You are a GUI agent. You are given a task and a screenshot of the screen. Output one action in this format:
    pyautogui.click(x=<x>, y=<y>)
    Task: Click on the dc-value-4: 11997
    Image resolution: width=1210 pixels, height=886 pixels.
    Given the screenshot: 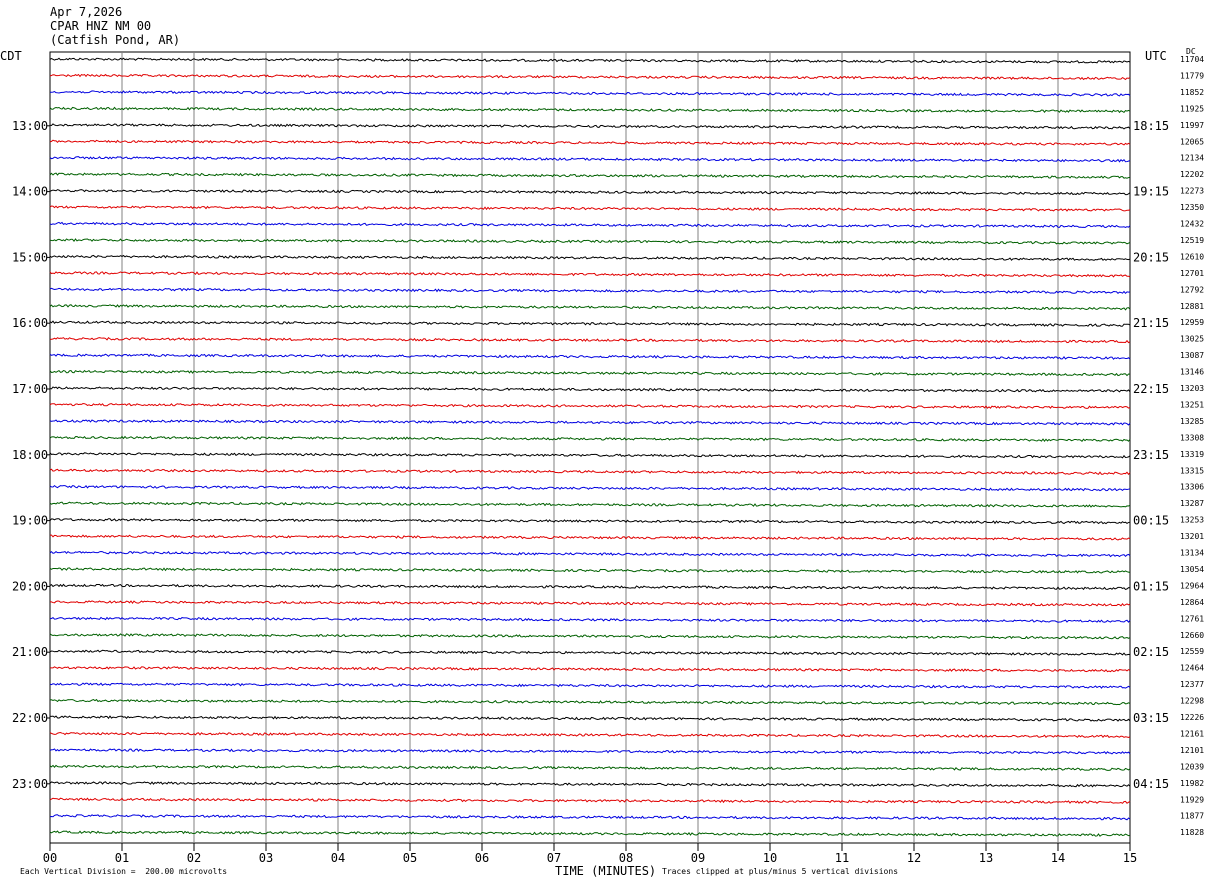 What is the action you would take?
    pyautogui.click(x=1192, y=125)
    